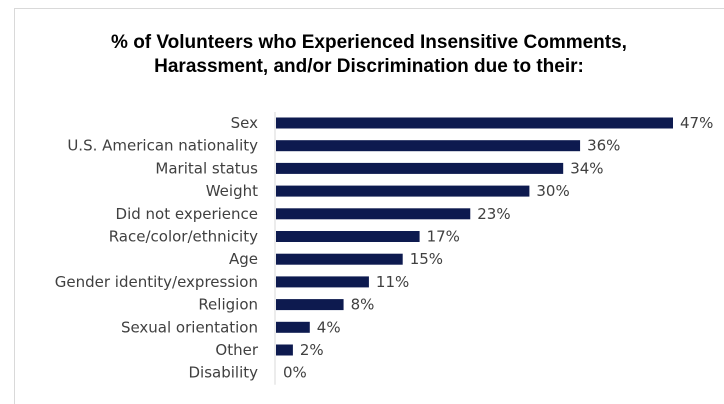  Describe the element at coordinates (552, 191) in the screenshot. I see `value-label-3: 30%` at that location.